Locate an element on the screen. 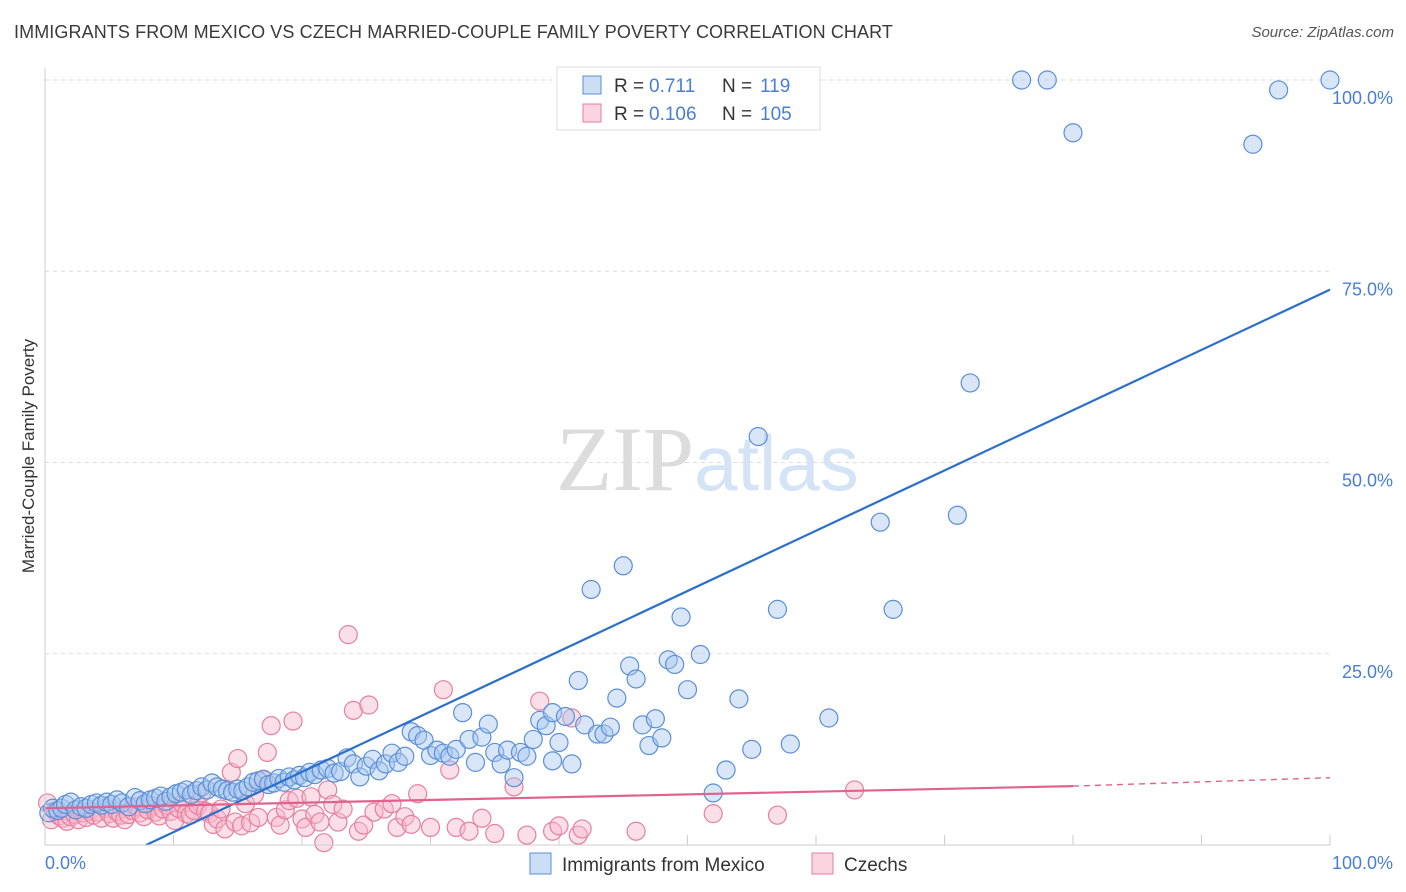 The image size is (1406, 892). y-axis-label: Married-Couple Family Poverty is located at coordinates (28, 455).